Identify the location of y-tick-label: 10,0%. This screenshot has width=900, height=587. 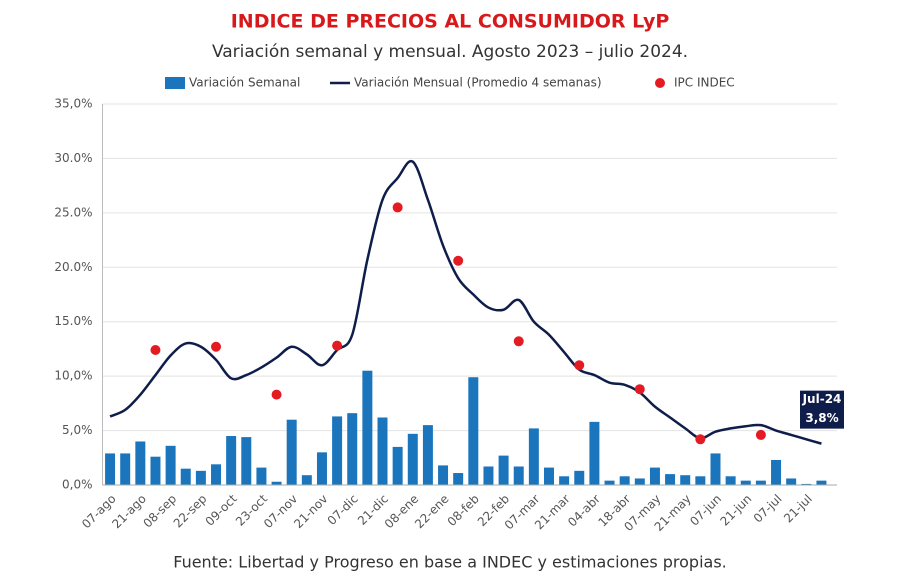
(73, 376).